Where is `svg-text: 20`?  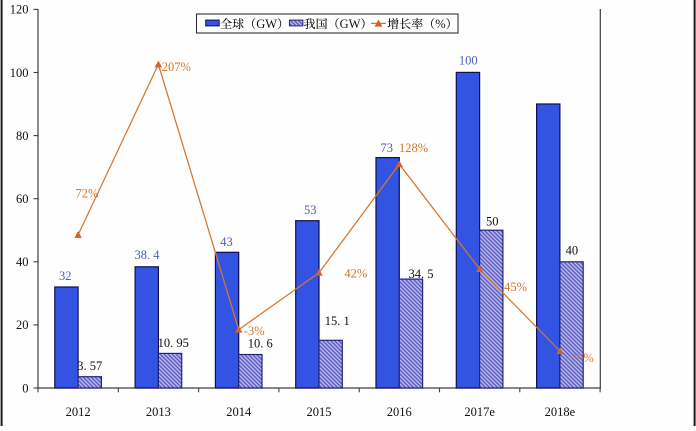
svg-text: 20 is located at coordinates (22, 325).